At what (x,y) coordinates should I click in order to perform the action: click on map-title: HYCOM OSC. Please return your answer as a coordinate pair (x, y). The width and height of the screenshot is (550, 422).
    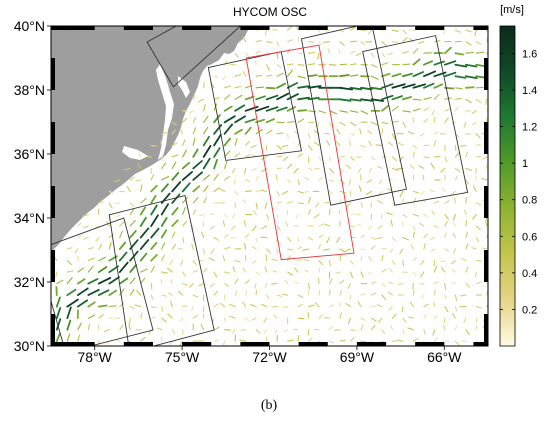
    Looking at the image, I should click on (270, 12).